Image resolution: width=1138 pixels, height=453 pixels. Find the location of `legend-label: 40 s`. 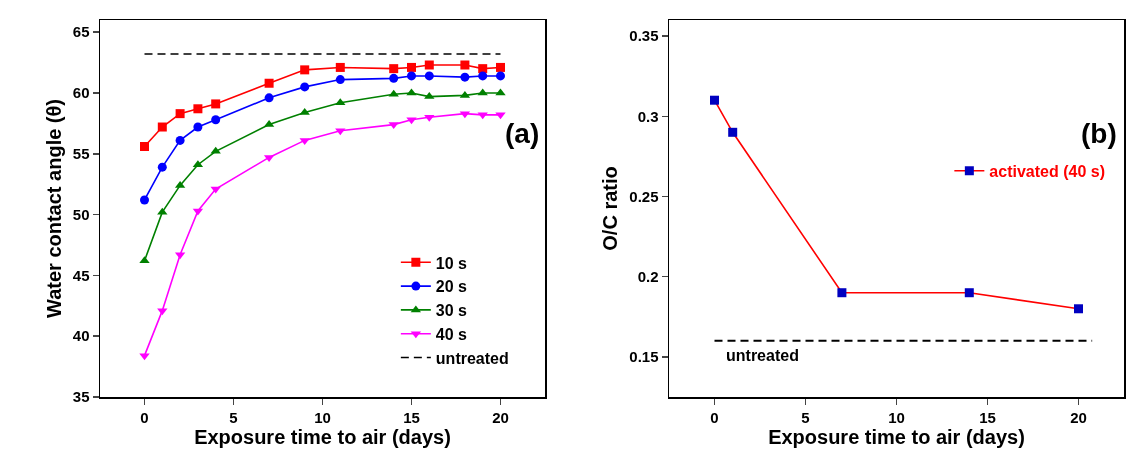

legend-label: 40 s is located at coordinates (451, 334).